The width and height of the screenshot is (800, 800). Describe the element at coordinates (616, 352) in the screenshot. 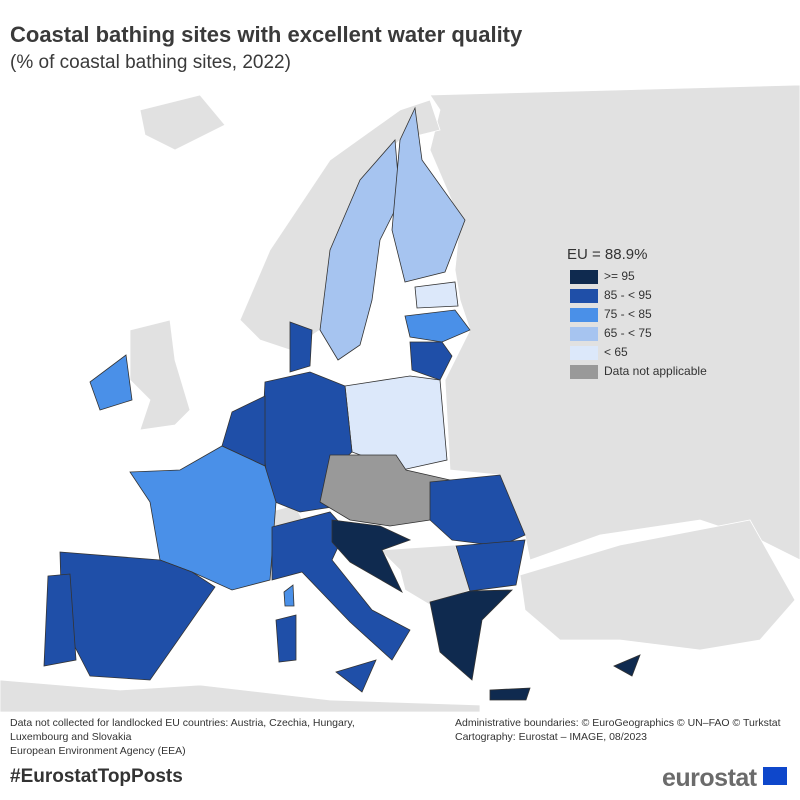

I see `legend-label: < 65` at that location.